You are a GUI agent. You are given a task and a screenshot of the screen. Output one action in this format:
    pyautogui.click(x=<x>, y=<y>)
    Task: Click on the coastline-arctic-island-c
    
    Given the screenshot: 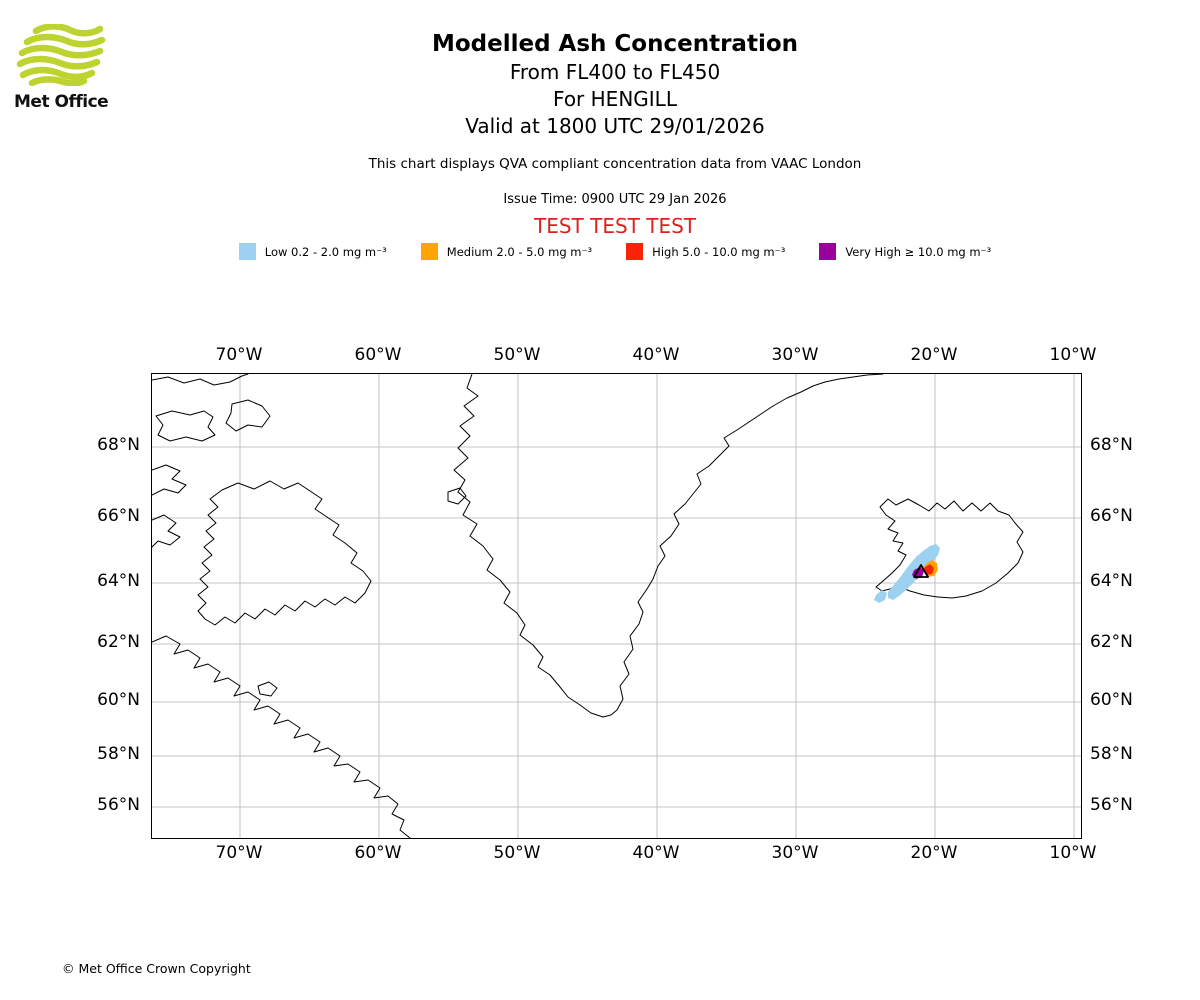 What is the action you would take?
    pyautogui.click(x=248, y=415)
    